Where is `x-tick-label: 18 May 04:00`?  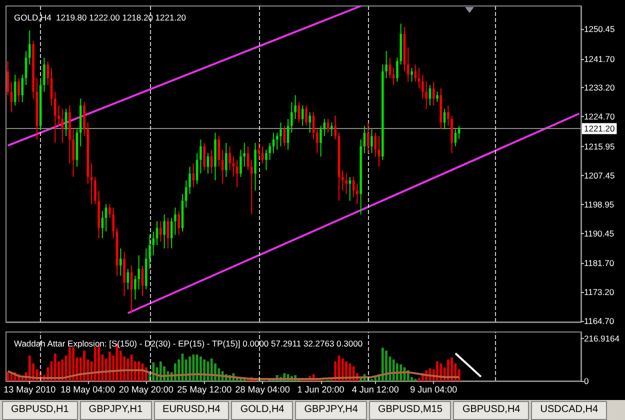 x-tick-label: 18 May 04:00 is located at coordinates (88, 389).